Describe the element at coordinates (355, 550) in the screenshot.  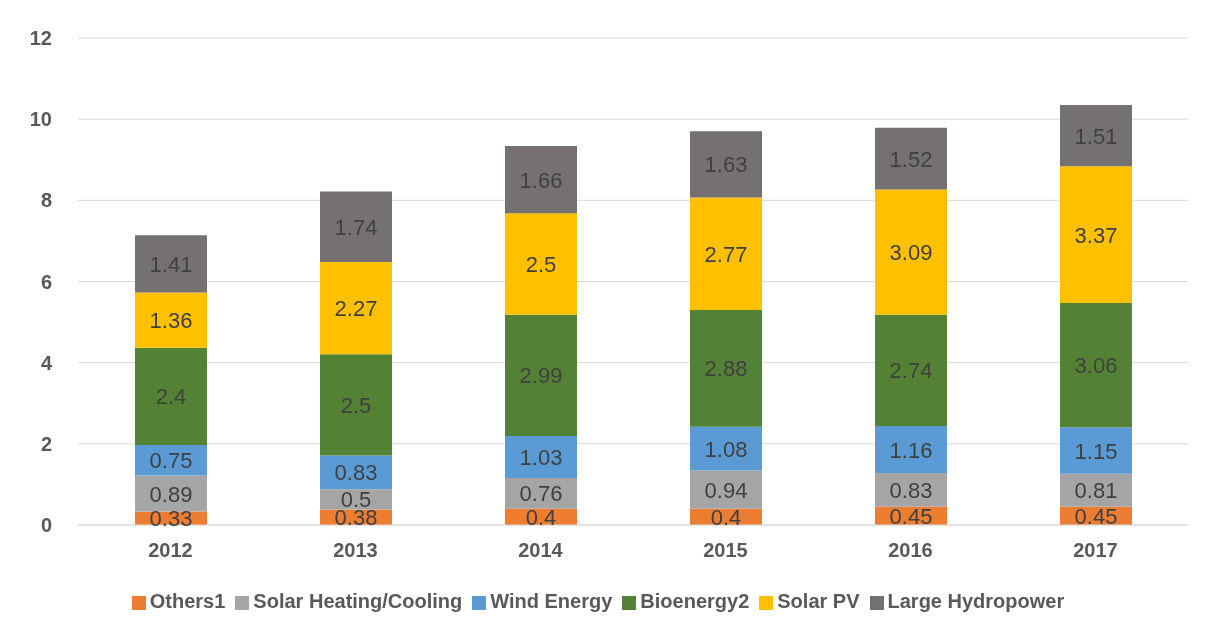
I see `x-tick-label: 2013` at that location.